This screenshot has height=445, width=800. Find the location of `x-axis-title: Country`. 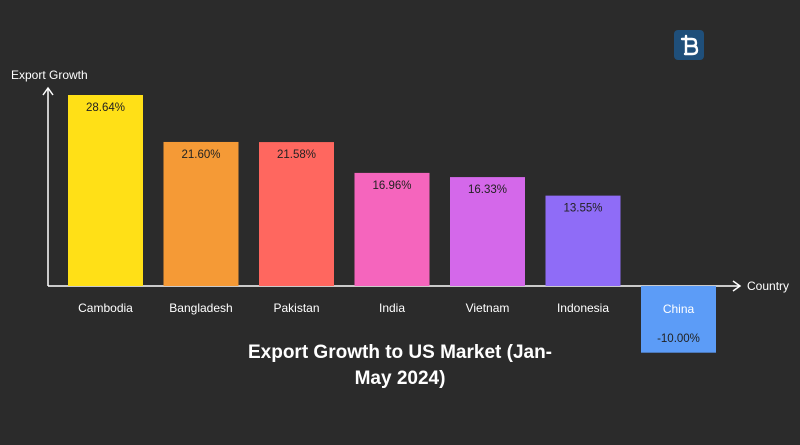

x-axis-title: Country is located at coordinates (768, 286).